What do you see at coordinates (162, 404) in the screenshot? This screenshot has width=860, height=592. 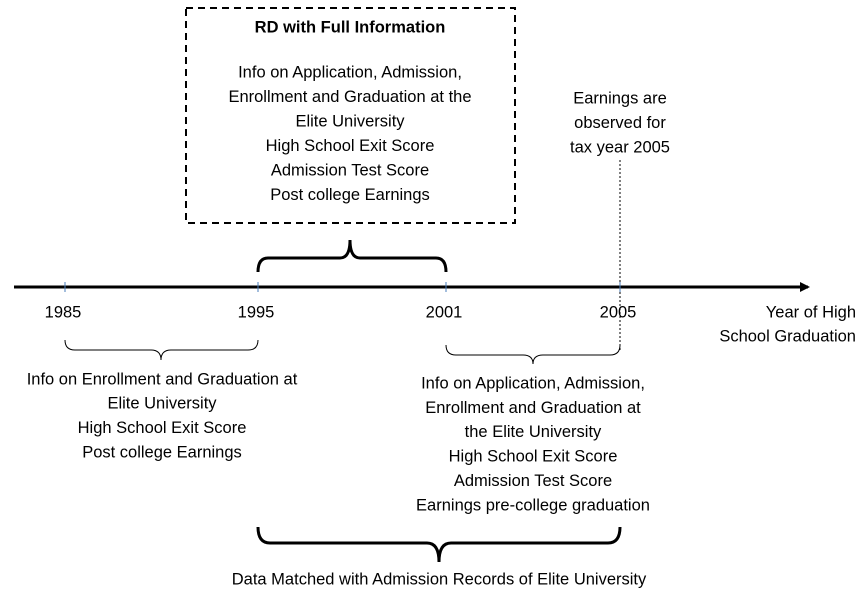 I see `left-line: Elite University` at bounding box center [162, 404].